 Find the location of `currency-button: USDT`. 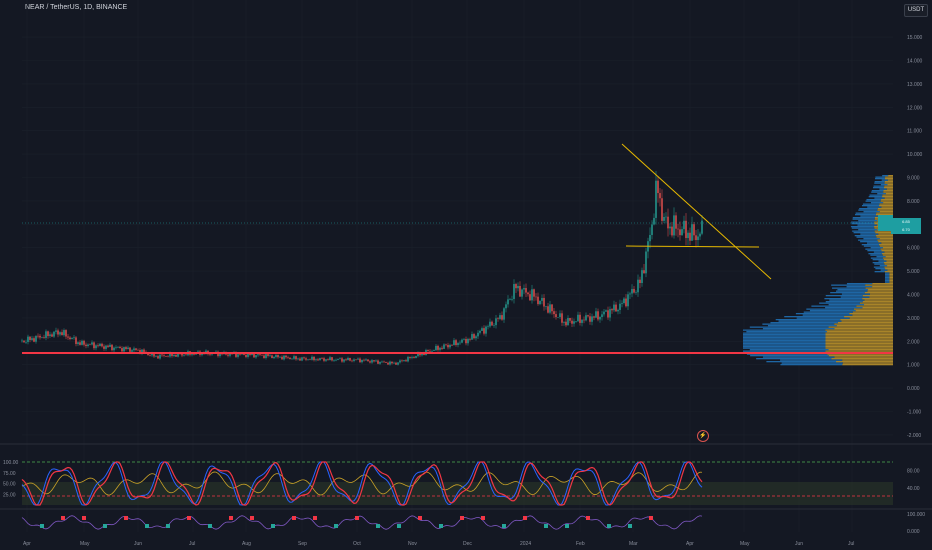

currency-button: USDT is located at coordinates (916, 10).